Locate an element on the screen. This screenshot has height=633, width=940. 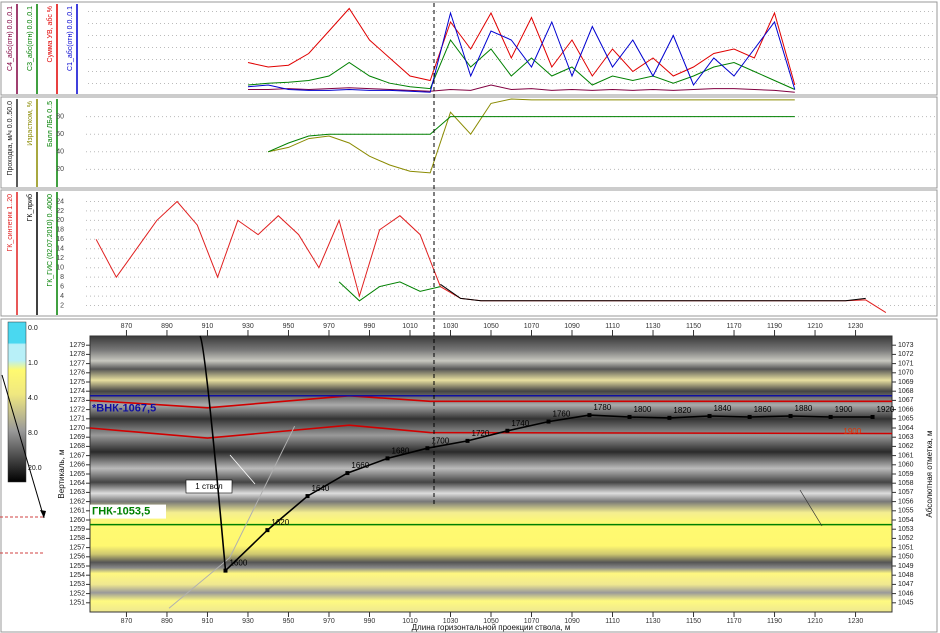
y2-tick-label: 1061 is located at coordinates (906, 455).